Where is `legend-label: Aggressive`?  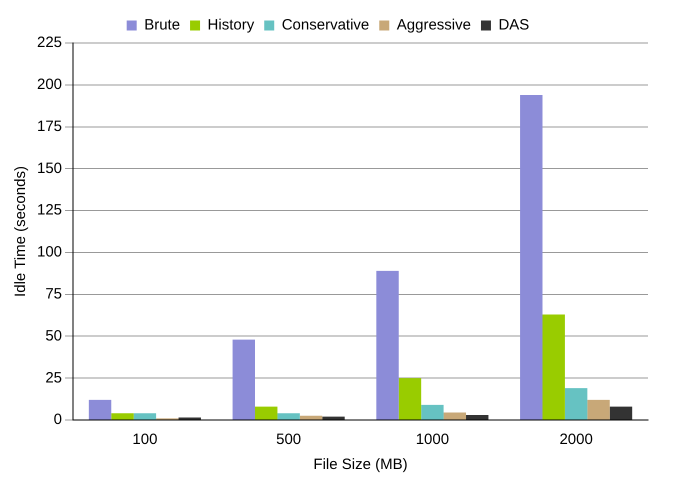
legend-label: Aggressive is located at coordinates (433, 25).